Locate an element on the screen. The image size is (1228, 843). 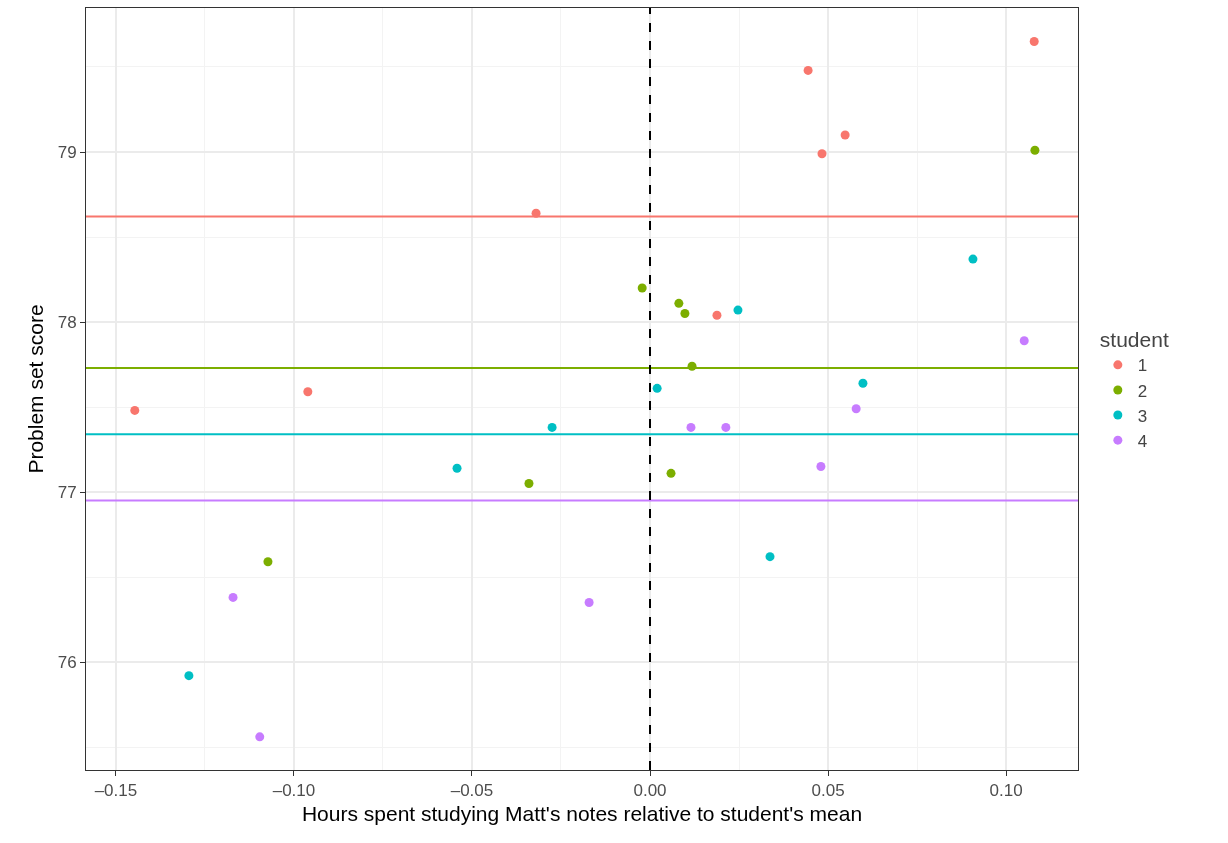
x-tick-label: –0.05 is located at coordinates (472, 791).